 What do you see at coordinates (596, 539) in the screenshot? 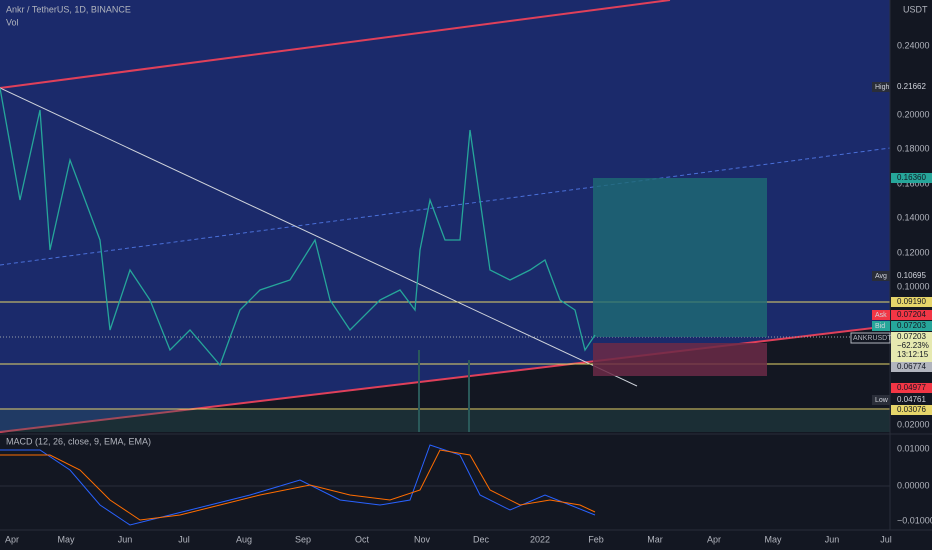
I see `time-label: Feb` at bounding box center [596, 539].